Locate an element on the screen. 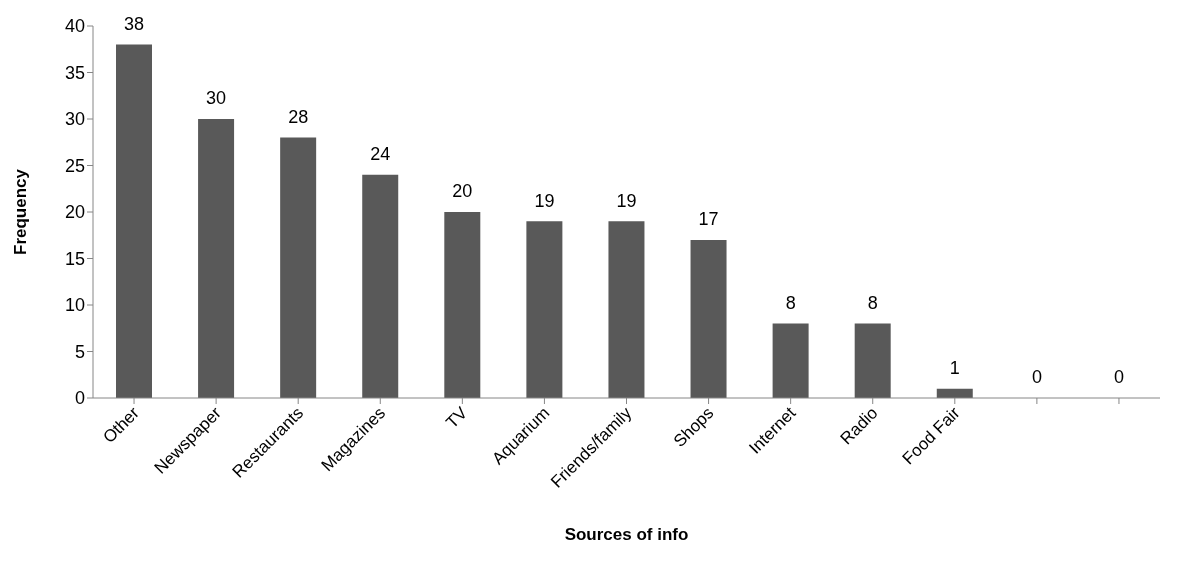  data-label: 20 is located at coordinates (462, 191).